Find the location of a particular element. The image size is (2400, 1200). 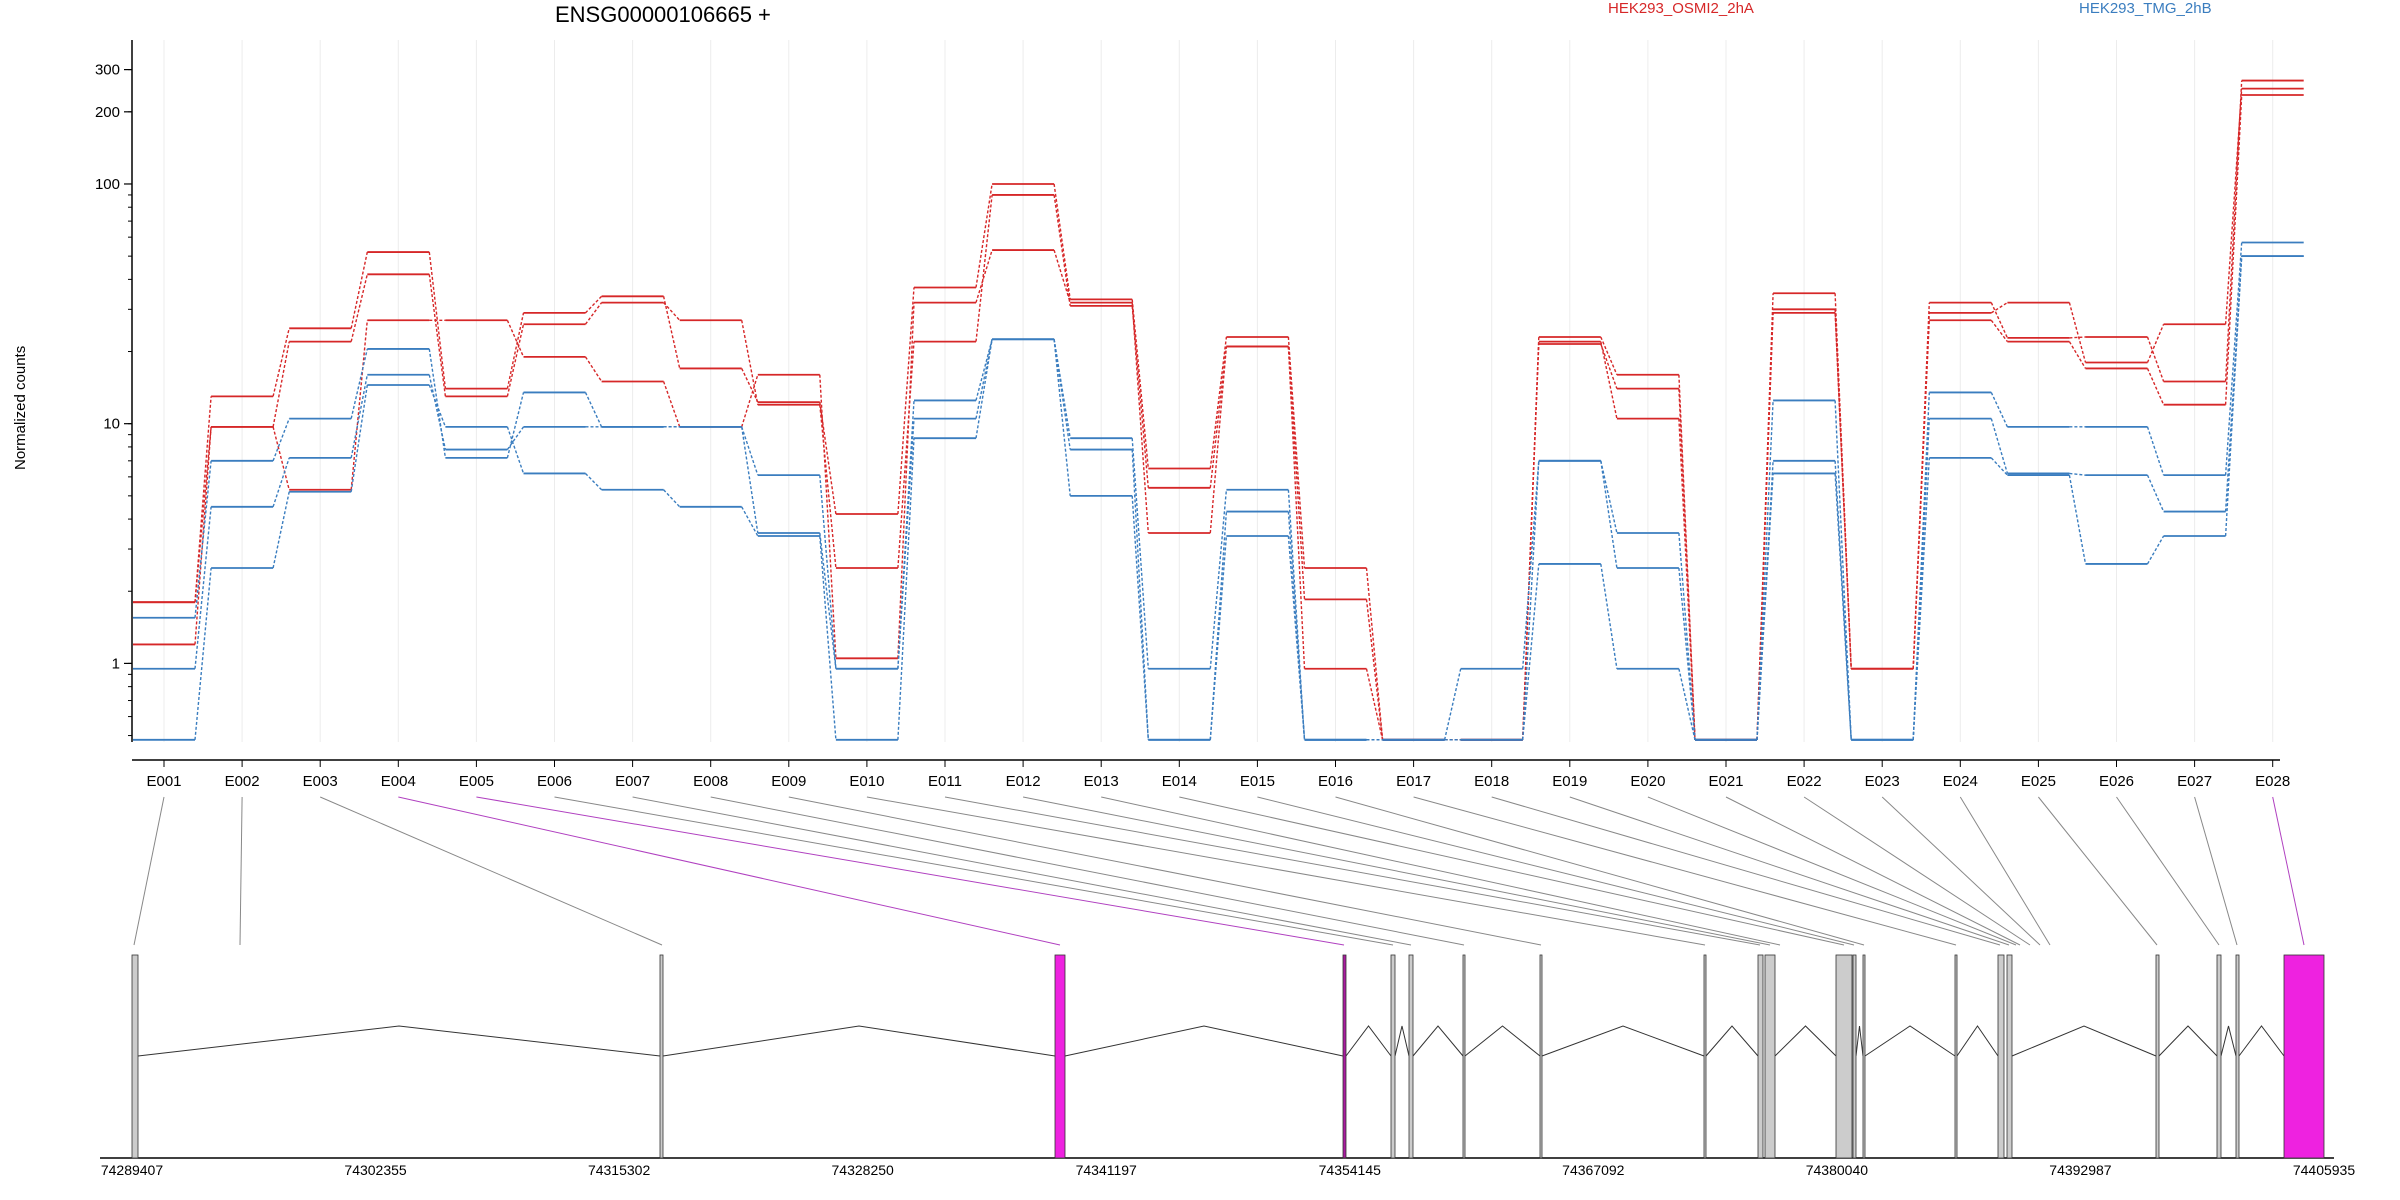

x-tick-label: E018 is located at coordinates (1491, 781).